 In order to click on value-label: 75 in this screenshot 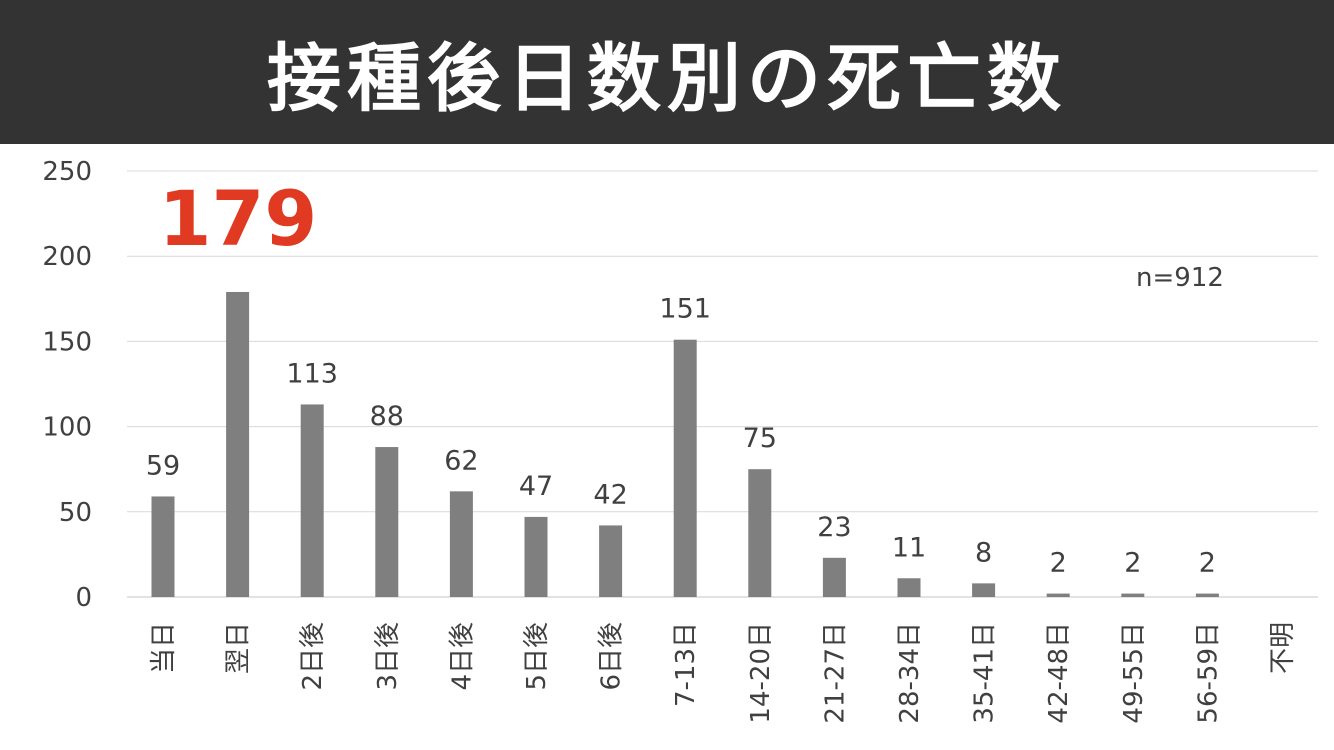, I will do `click(760, 438)`.